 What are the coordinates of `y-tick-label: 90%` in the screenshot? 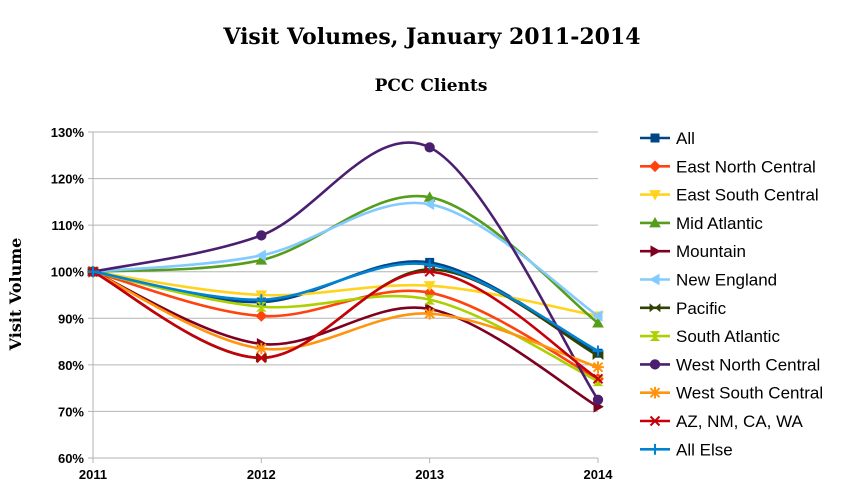 It's located at (71, 318).